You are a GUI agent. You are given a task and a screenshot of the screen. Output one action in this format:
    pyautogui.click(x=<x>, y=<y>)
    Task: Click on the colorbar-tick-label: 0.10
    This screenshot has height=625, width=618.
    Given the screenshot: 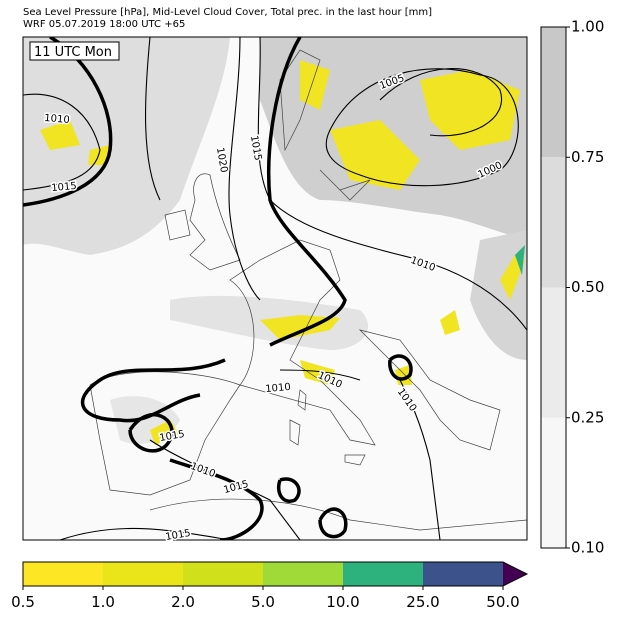 What is the action you would take?
    pyautogui.click(x=587, y=548)
    